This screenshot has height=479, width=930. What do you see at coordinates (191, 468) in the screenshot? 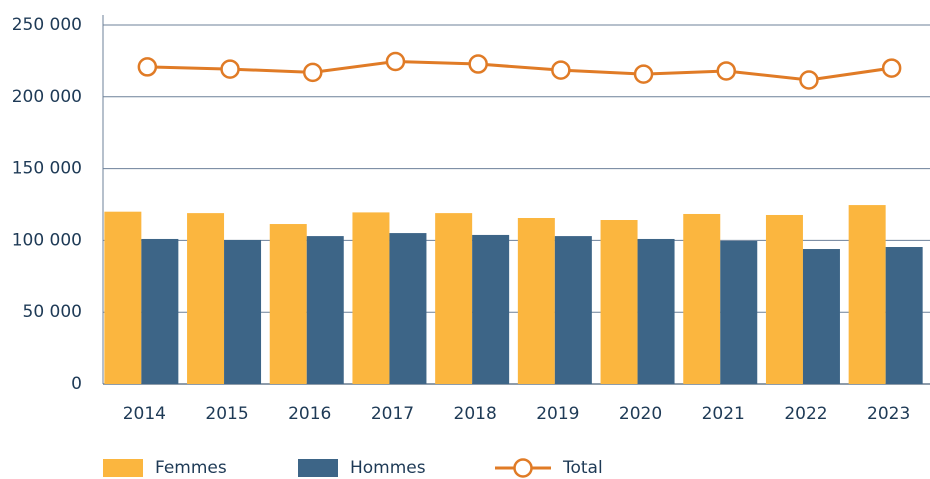
I see `legend-label: Femmes` at bounding box center [191, 468].